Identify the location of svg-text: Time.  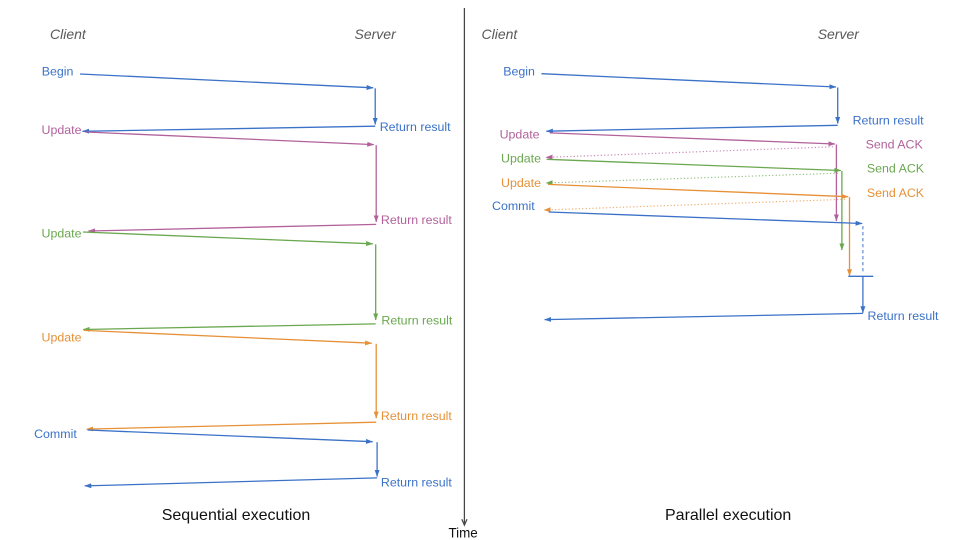
(463, 533).